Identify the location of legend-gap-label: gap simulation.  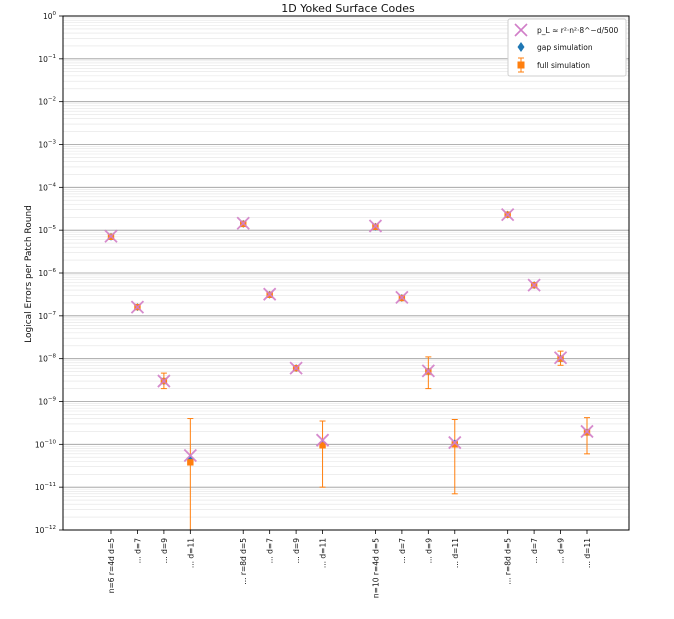
(565, 47).